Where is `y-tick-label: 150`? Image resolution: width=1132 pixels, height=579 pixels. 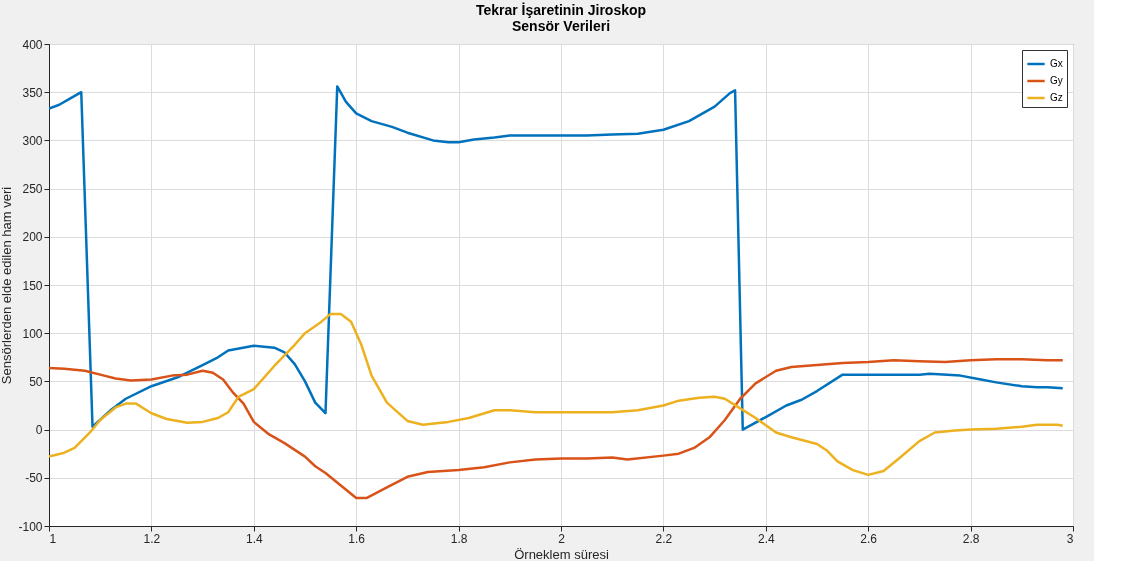
y-tick-label: 150 is located at coordinates (32, 285).